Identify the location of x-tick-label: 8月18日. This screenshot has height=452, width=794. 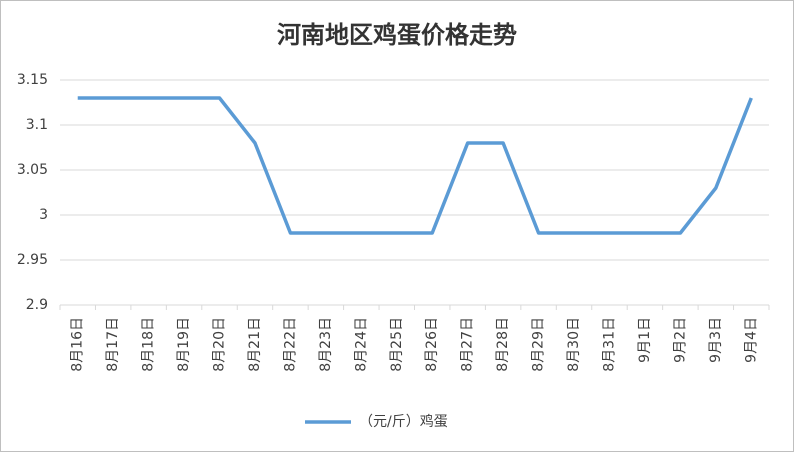
(149, 344).